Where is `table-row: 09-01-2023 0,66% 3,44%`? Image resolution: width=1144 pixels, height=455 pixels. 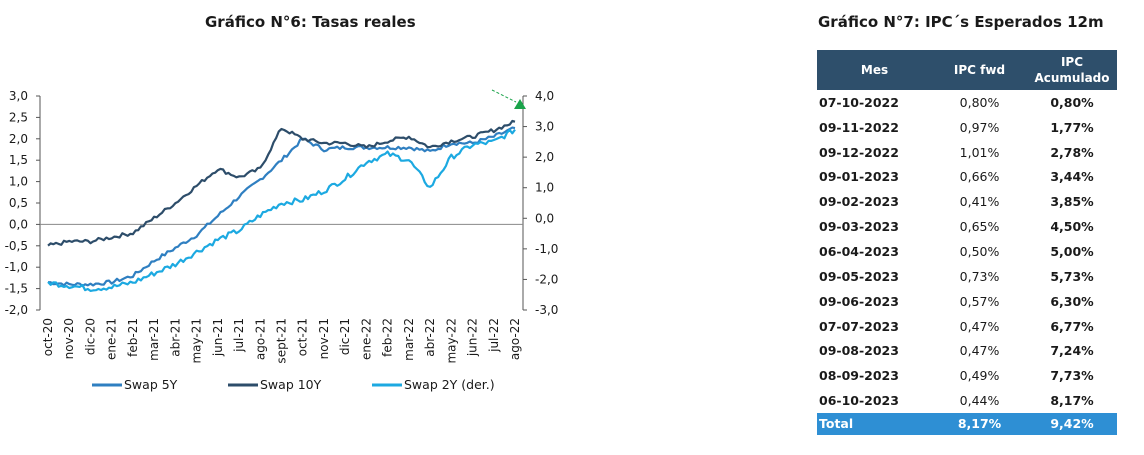 table-row: 09-01-2023 0,66% 3,44% is located at coordinates (967, 177).